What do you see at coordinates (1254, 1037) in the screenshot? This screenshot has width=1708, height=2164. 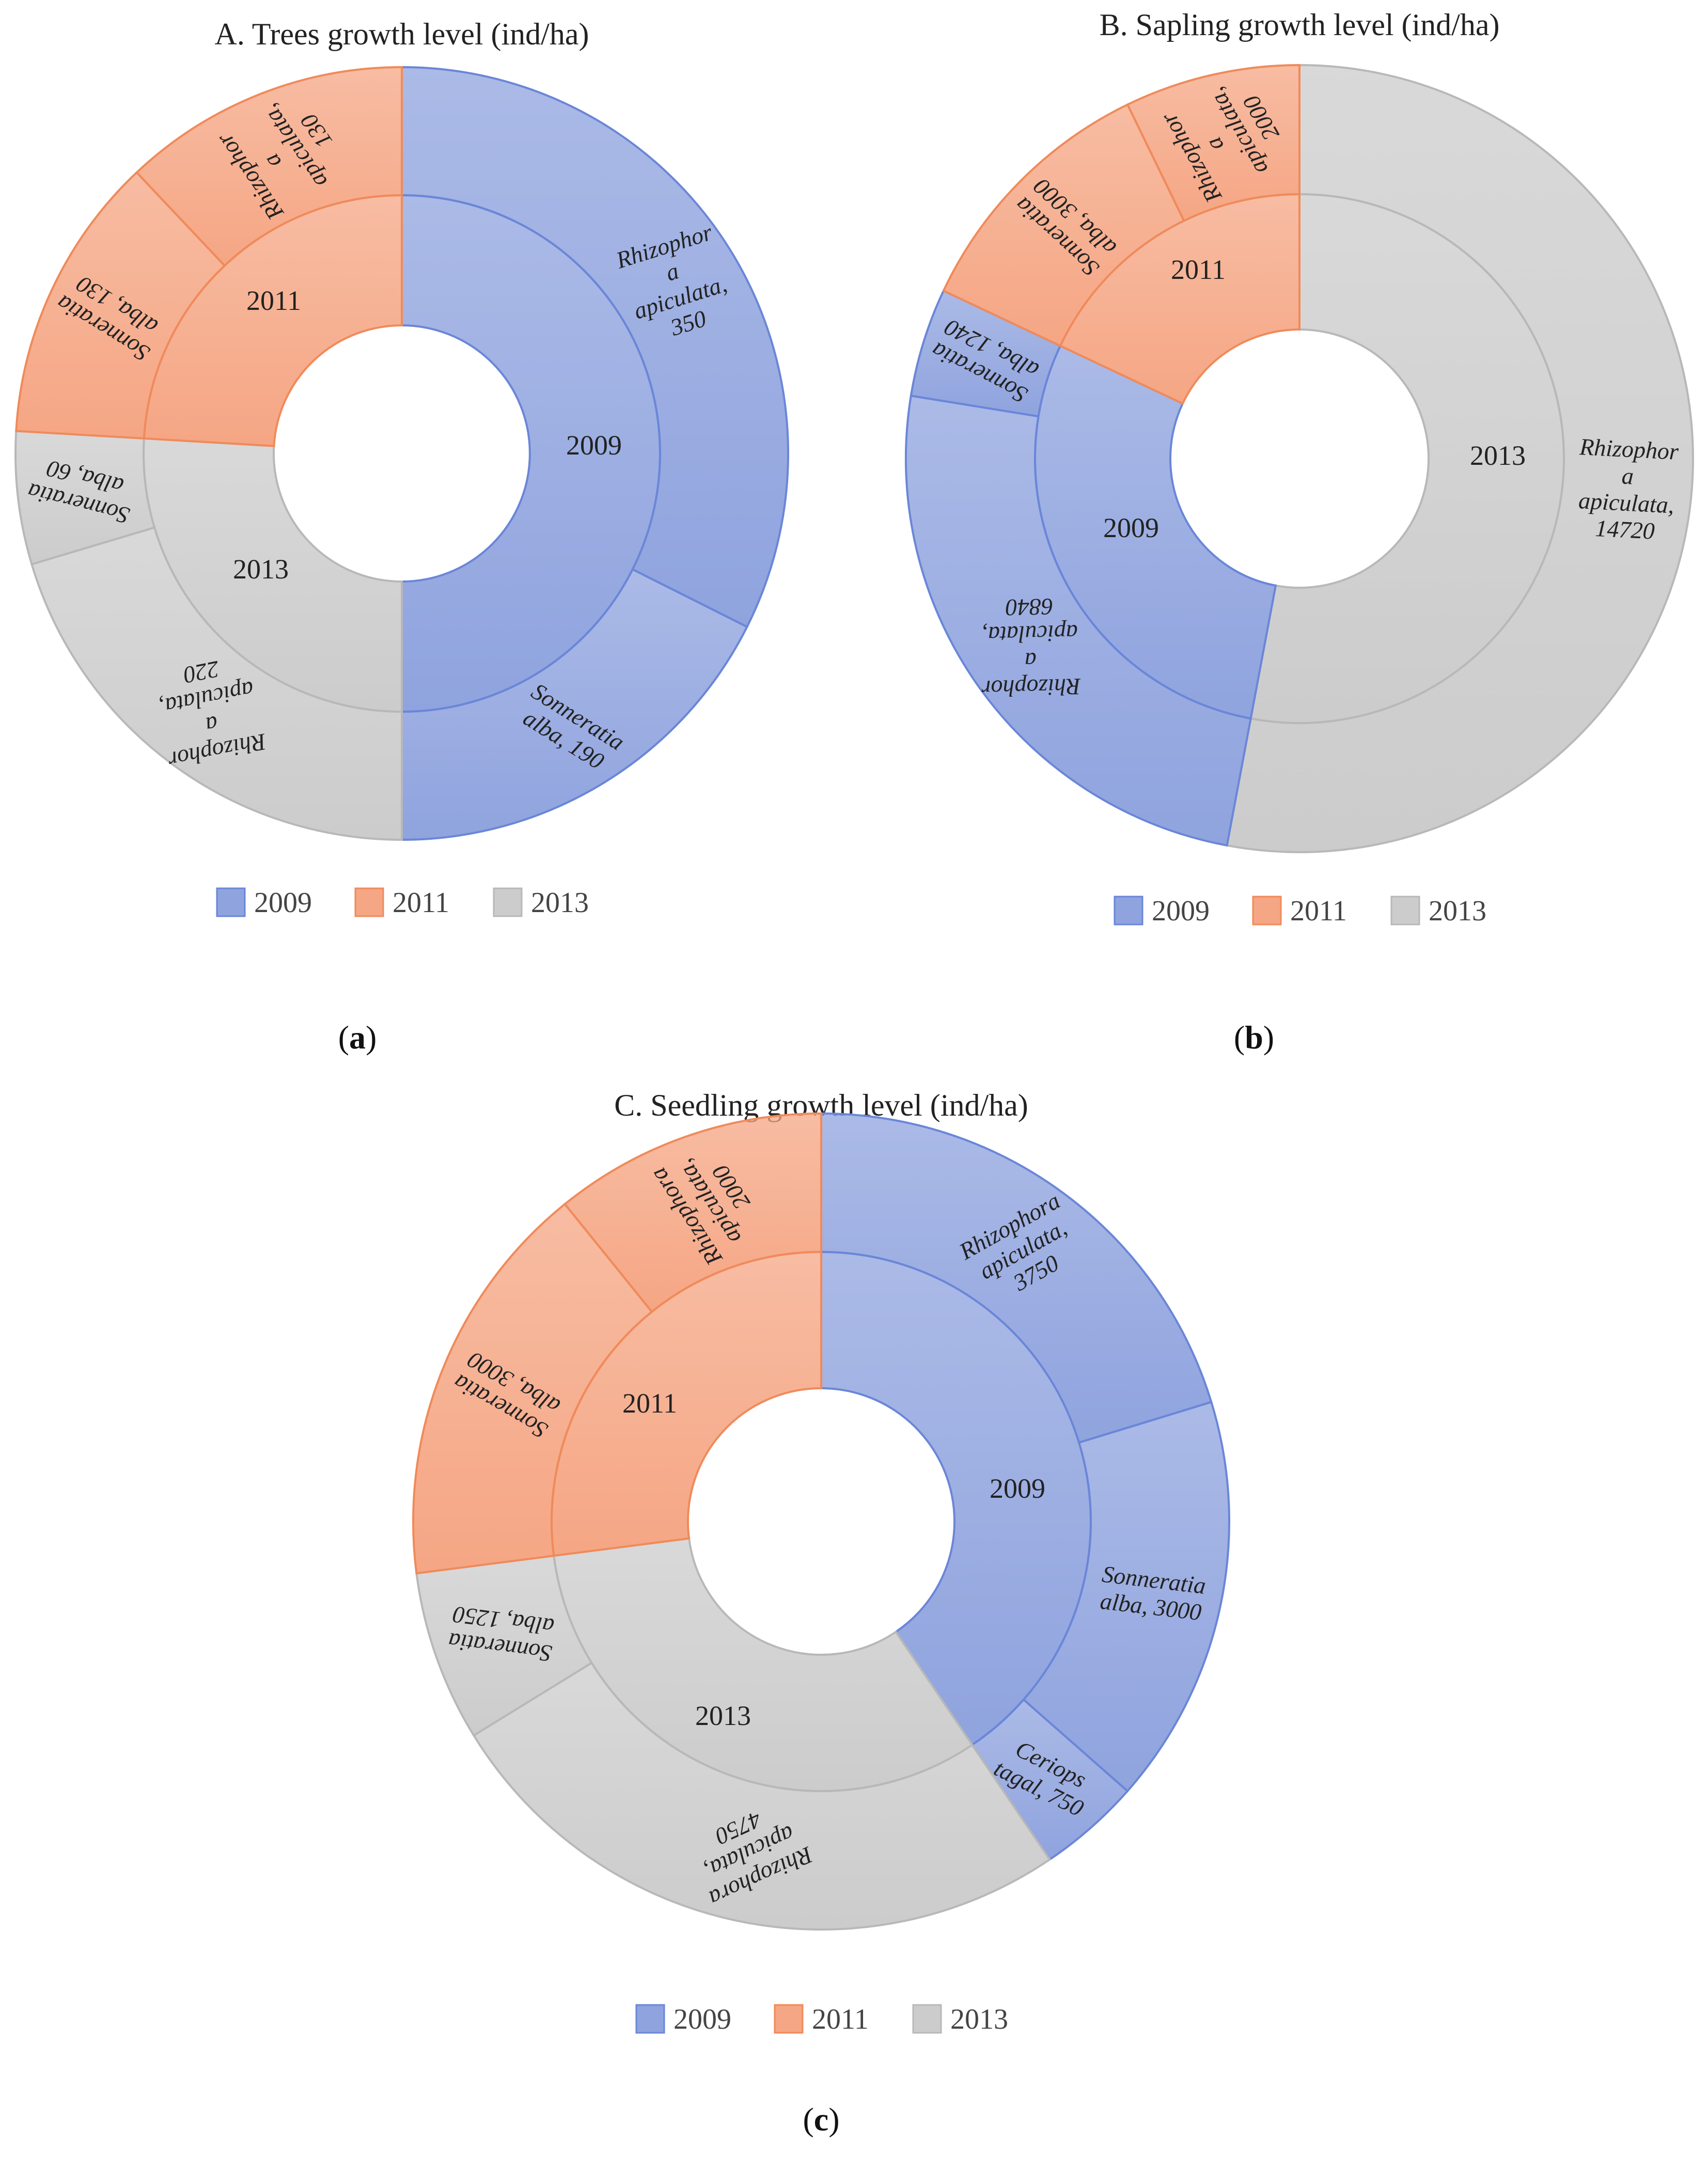 I see `panel-label: (b)` at bounding box center [1254, 1037].